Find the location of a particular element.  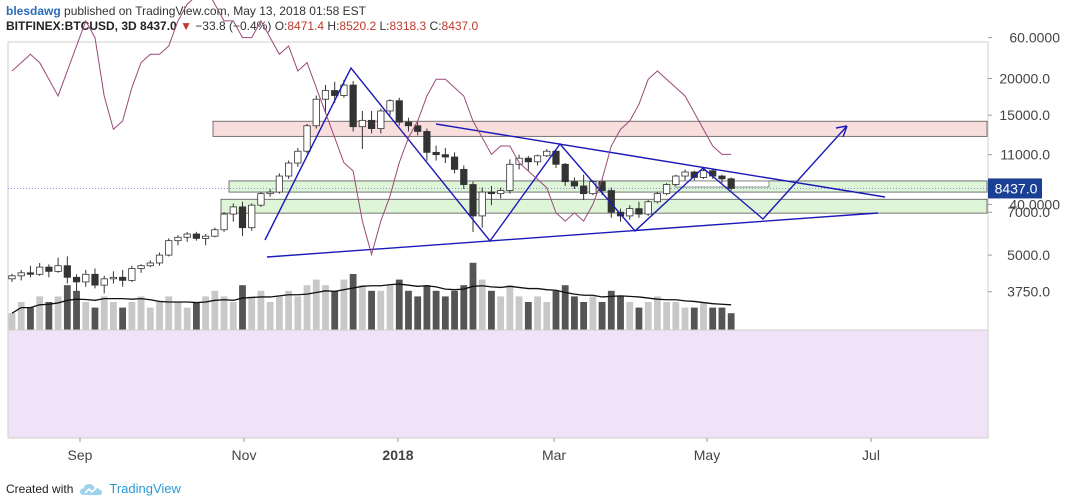

time-tick-label: Sep is located at coordinates (80, 455).